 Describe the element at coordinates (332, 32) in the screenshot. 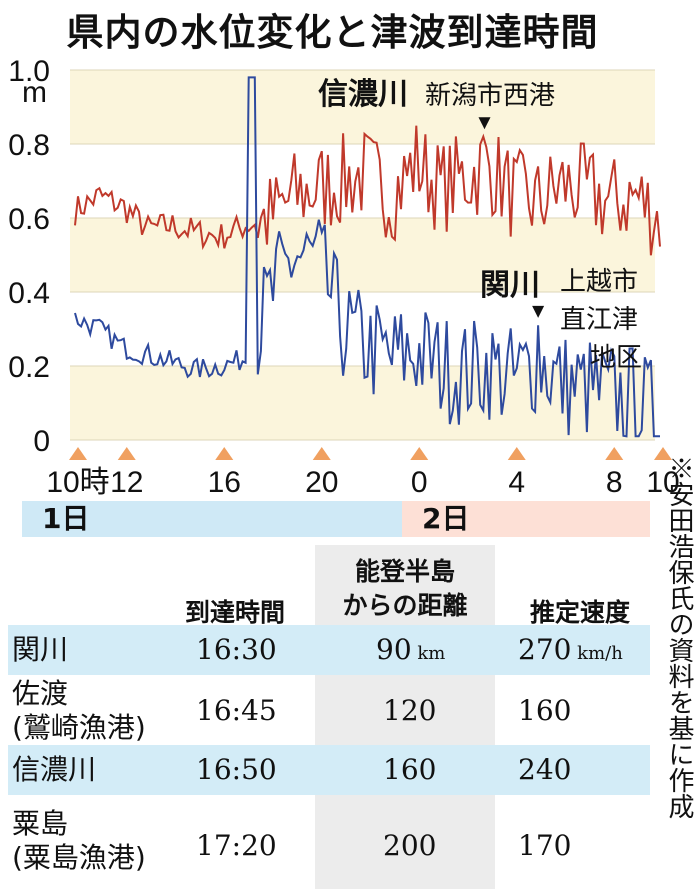

I see `chart-title: 県内の水位変化と津波到達時間` at that location.